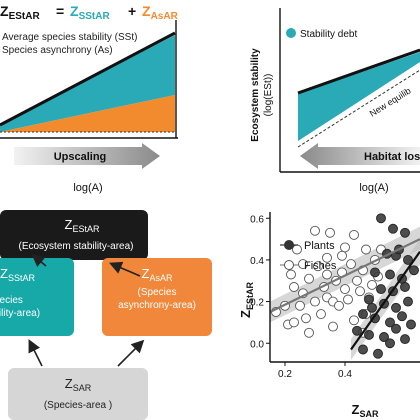 The width and height of the screenshot is (420, 420). What do you see at coordinates (257, 219) in the screenshot?
I see `y-tick-label-3: 0.6` at bounding box center [257, 219].